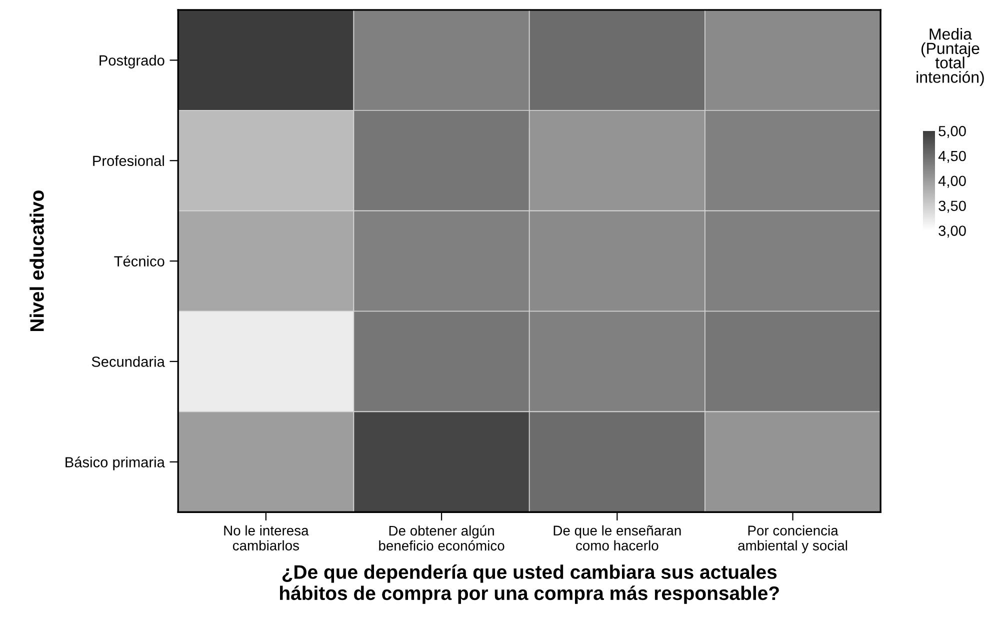  I want to click on x-axis-title: ¿De que dependería que usted cambiara sus actuales hábitos de compra por una compra más responsable?, so click(529, 584).